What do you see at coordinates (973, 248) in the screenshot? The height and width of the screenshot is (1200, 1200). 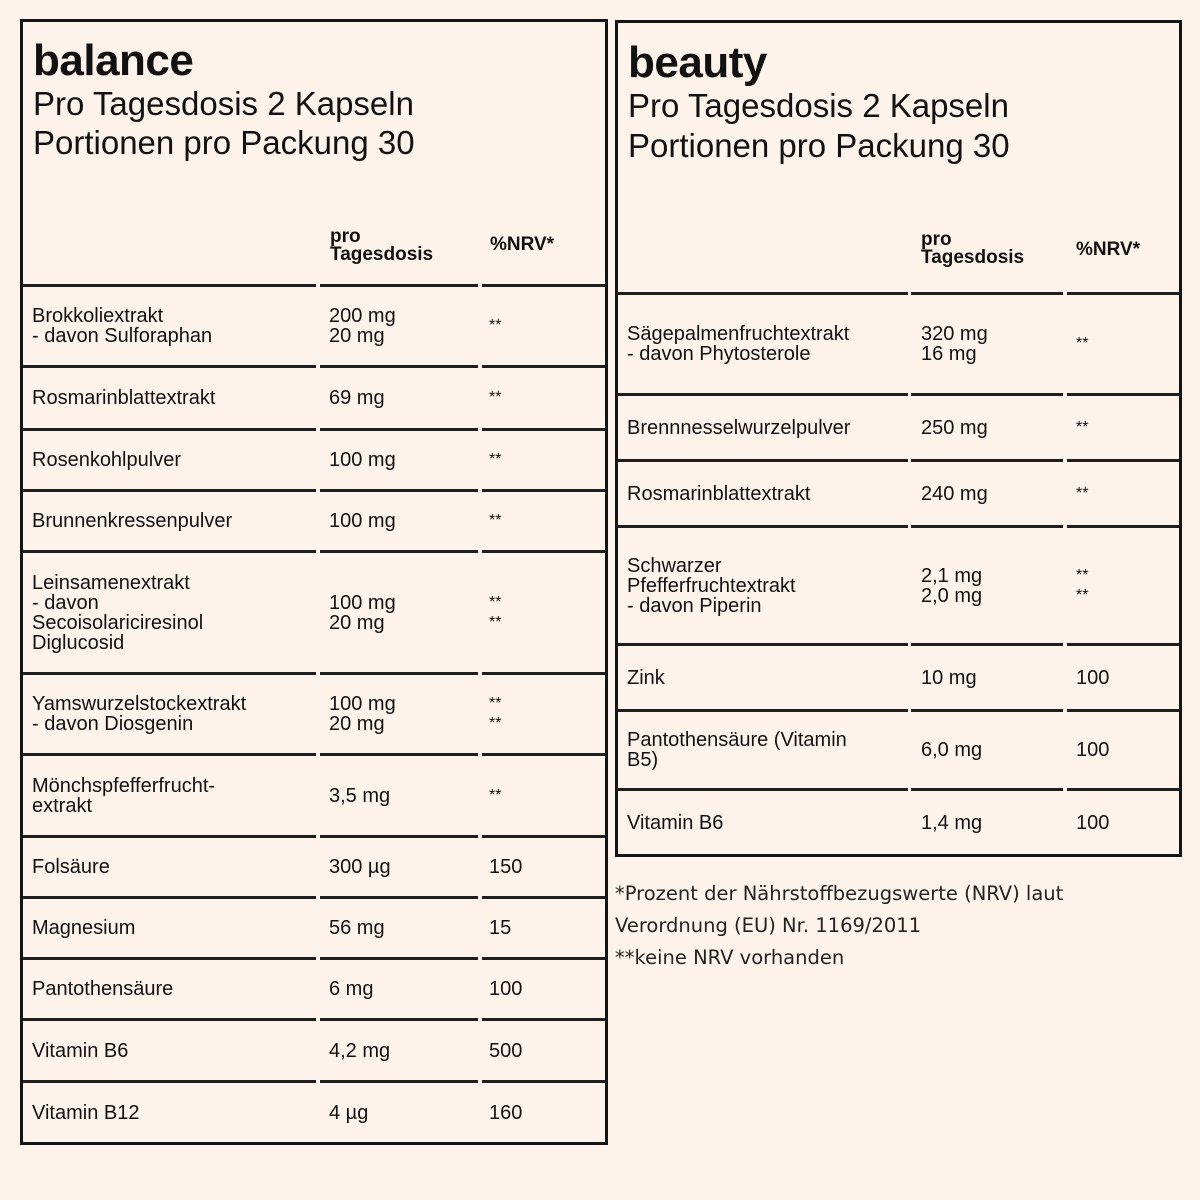 I see `header-per-dose: pro Tagesdosis` at bounding box center [973, 248].